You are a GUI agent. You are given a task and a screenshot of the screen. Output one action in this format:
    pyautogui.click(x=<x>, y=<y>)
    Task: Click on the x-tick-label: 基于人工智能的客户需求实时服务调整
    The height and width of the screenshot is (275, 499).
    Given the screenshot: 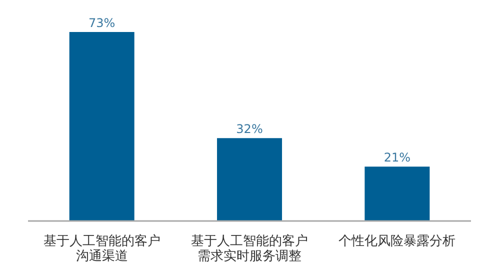 What is the action you would take?
    pyautogui.click(x=249, y=248)
    